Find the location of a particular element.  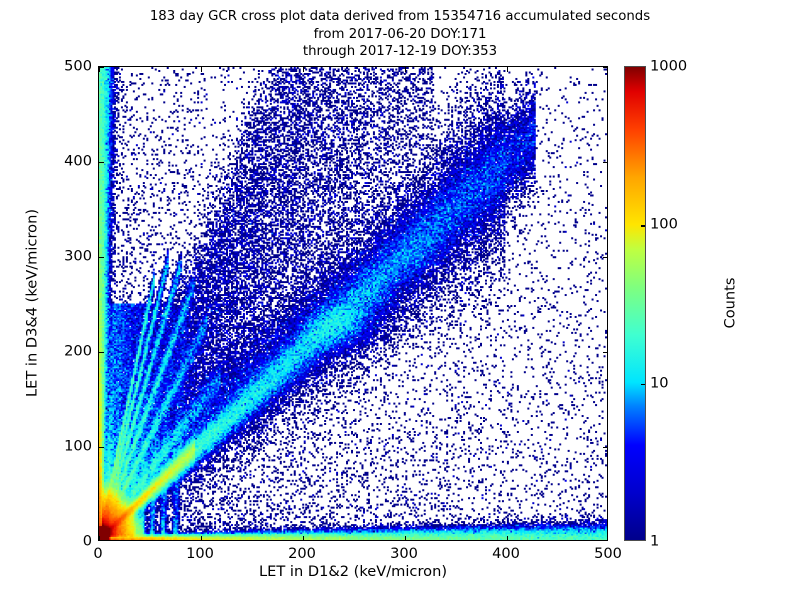

chart-title-line-2: from 2017-06-20 DOY:171 is located at coordinates (400, 34).